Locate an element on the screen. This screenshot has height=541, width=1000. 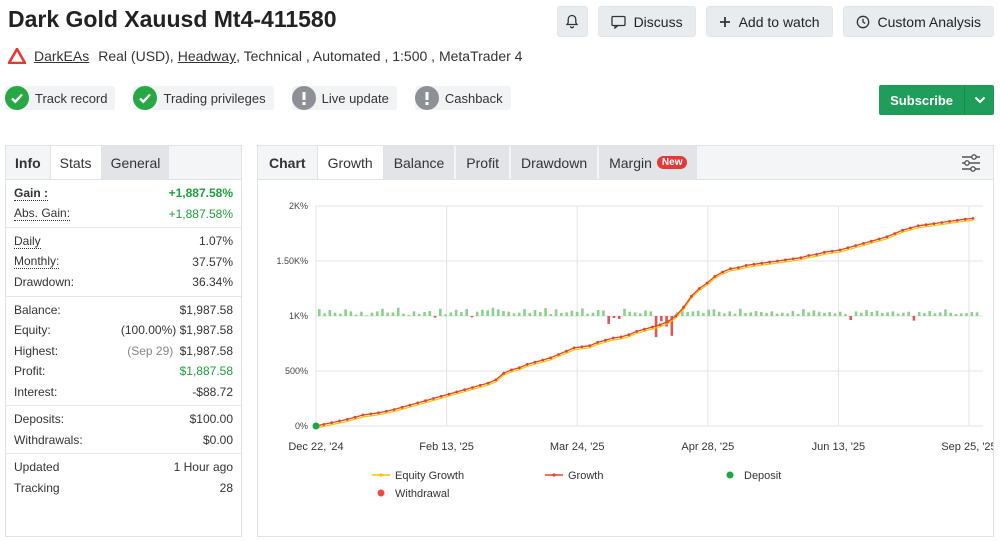
tab-stats: Stats is located at coordinates (75, 162).